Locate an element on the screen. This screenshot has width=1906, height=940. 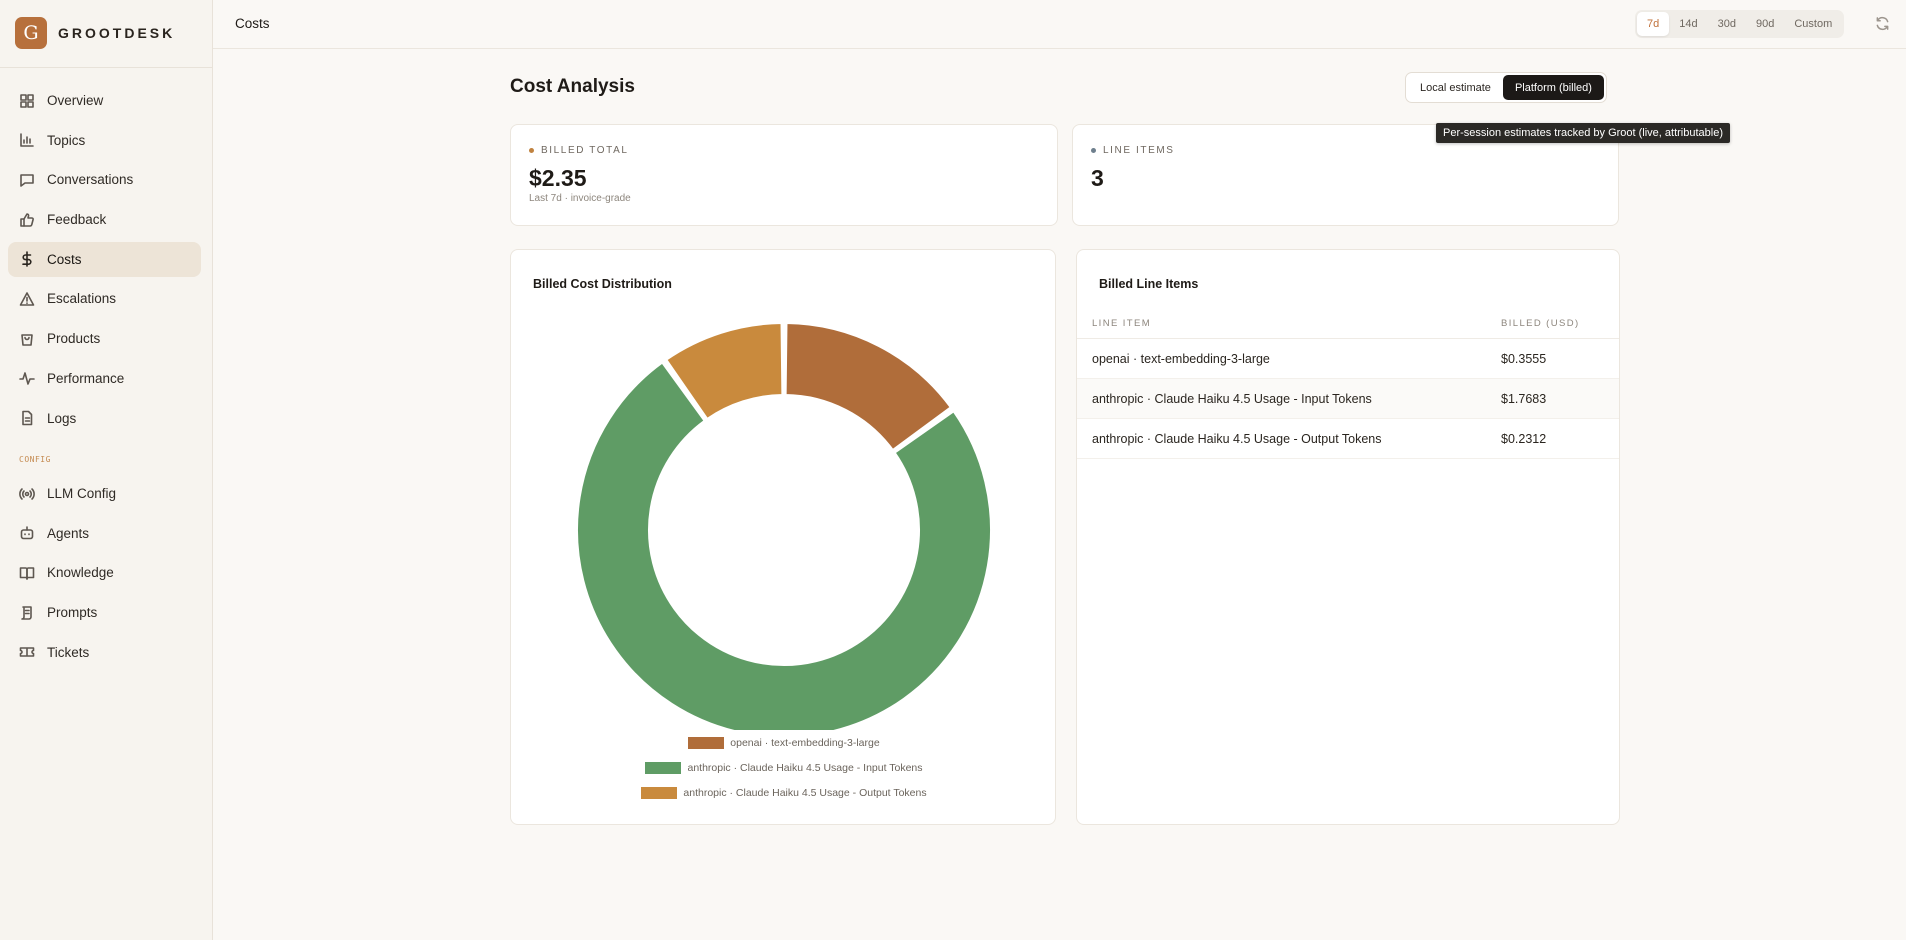
sidebar-item-agents: Agents is located at coordinates (104, 533).